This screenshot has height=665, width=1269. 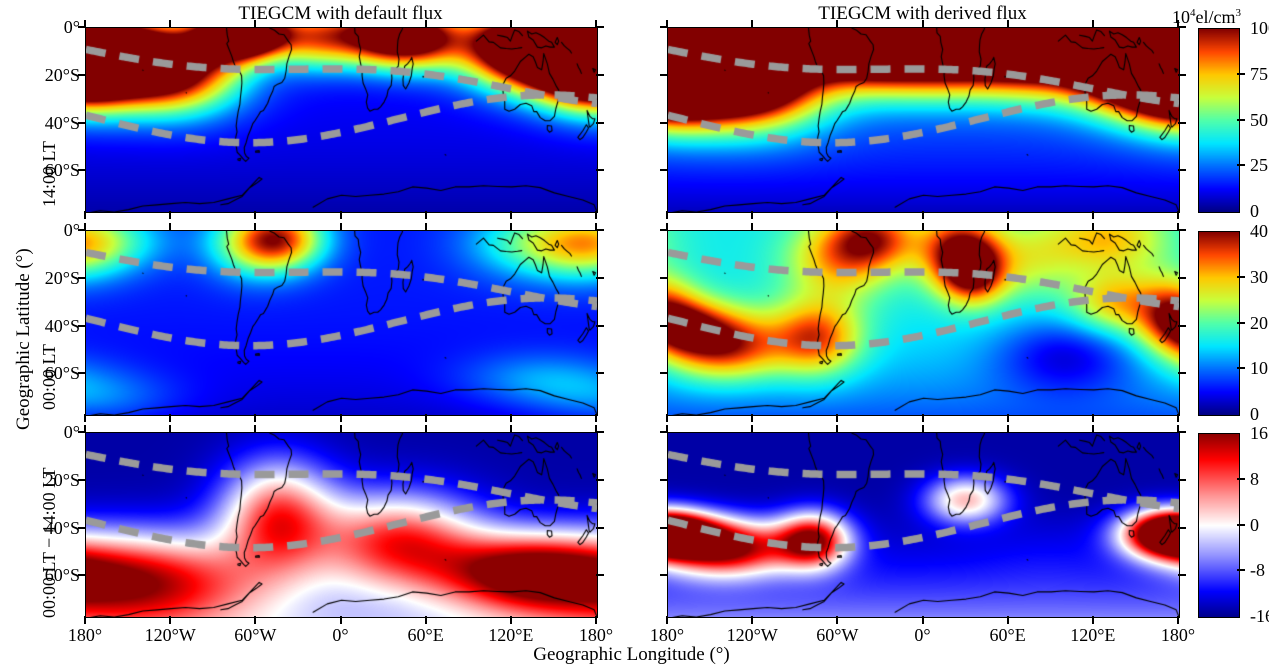 I want to click on y-tick-label: 40°S, so click(x=62, y=527).